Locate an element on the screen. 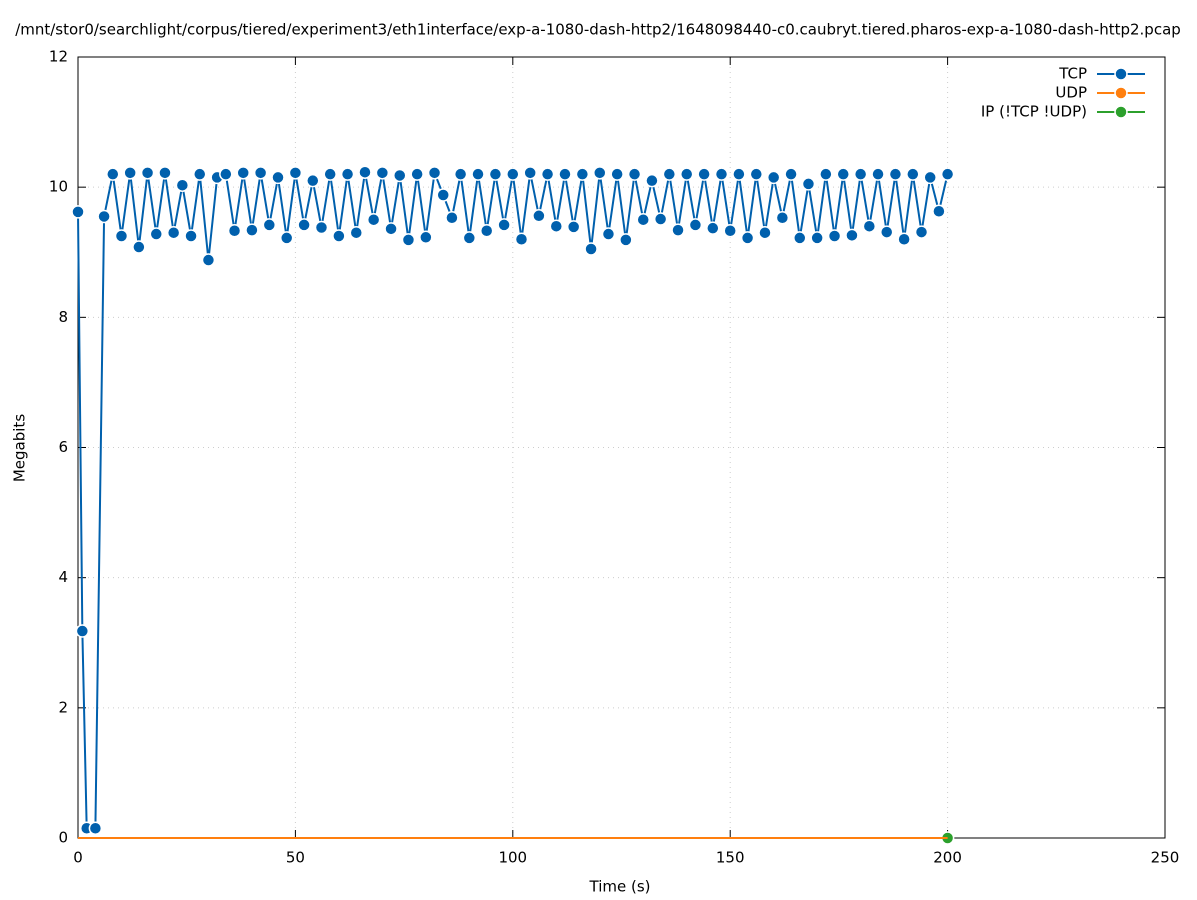  x-axis-label: Time (s) is located at coordinates (620, 887).